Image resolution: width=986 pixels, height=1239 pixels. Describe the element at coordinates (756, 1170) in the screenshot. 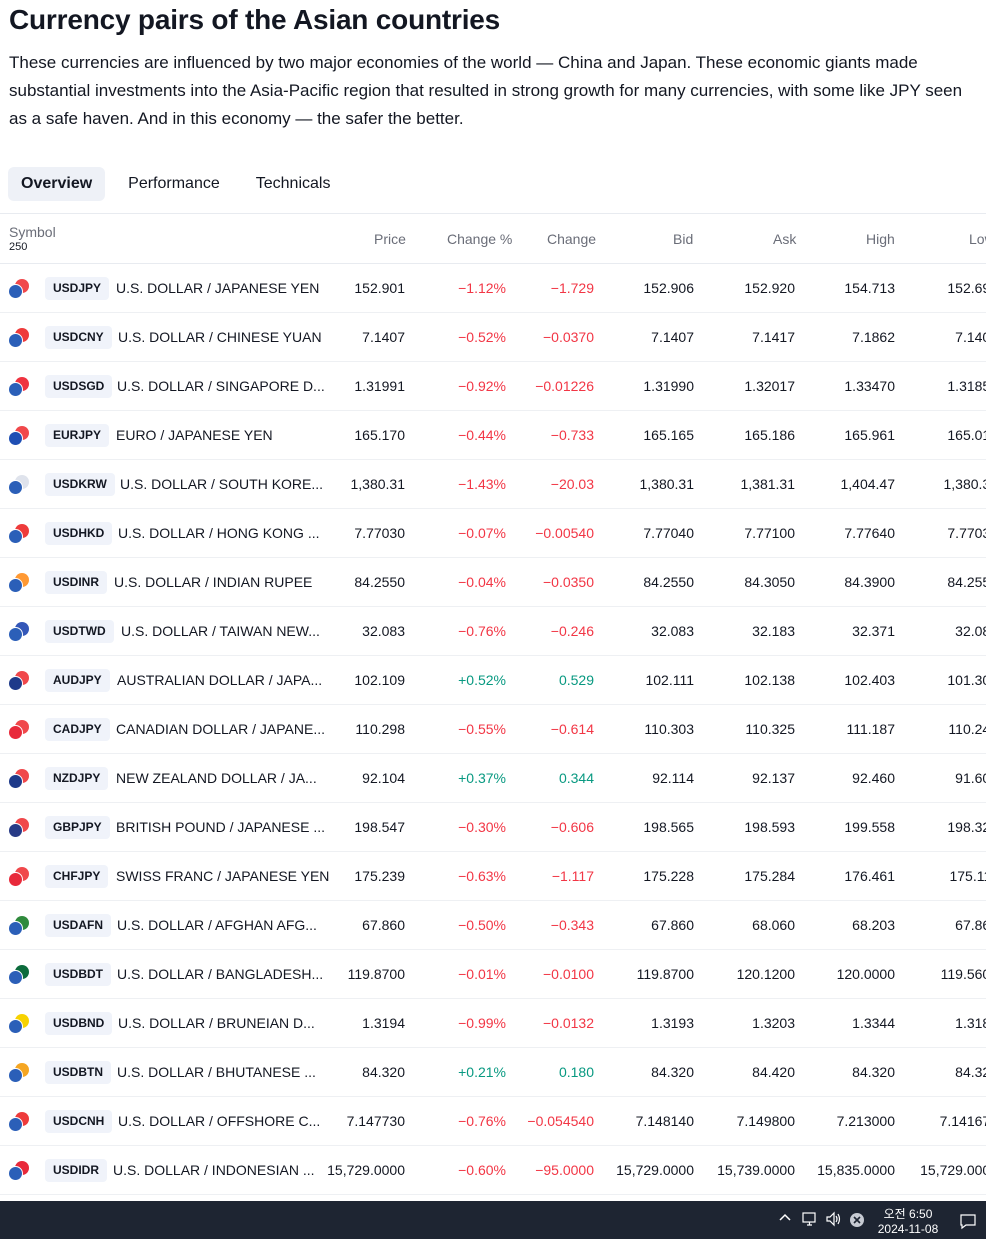

I see `cell-ask: 15,739.0000` at that location.